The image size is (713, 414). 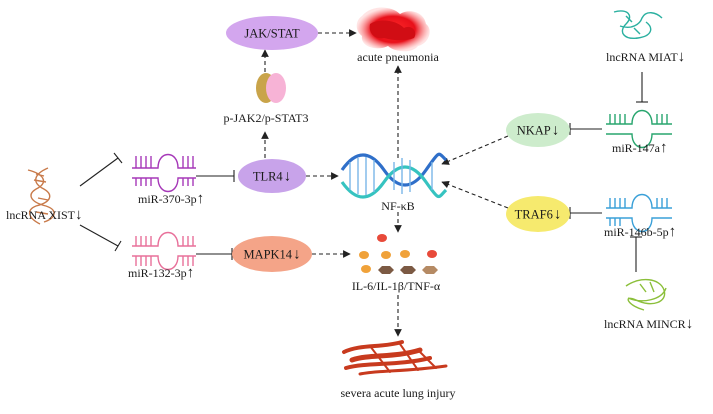 I want to click on mir-132-3p-hairpin-icon, so click(x=164, y=251).